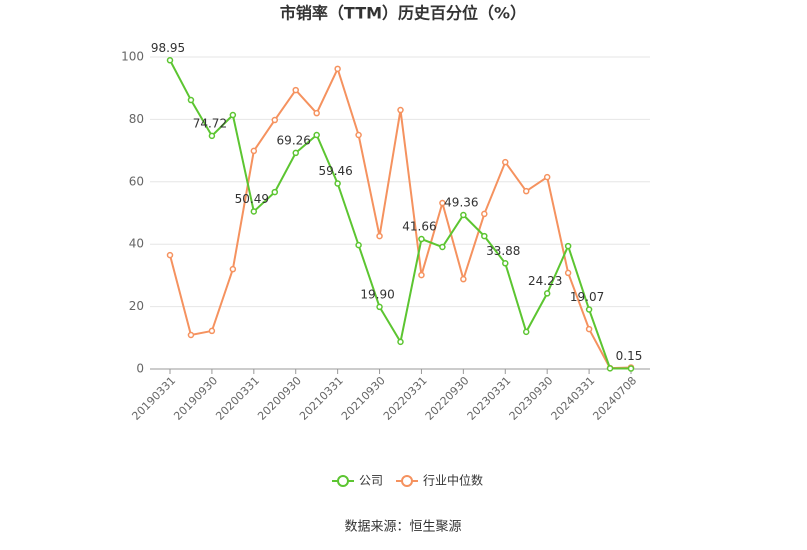 The image size is (807, 550). Describe the element at coordinates (136, 244) in the screenshot. I see `y-tick-label: 40` at that location.